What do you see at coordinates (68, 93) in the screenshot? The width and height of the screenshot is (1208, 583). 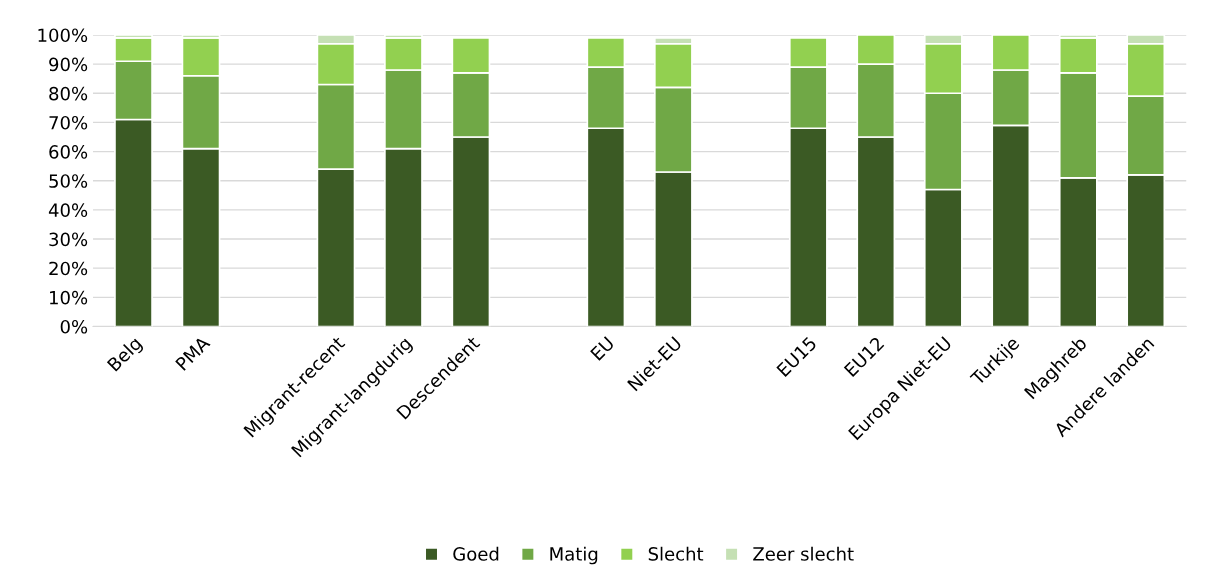 I see `y-tick-label: 80%` at bounding box center [68, 93].